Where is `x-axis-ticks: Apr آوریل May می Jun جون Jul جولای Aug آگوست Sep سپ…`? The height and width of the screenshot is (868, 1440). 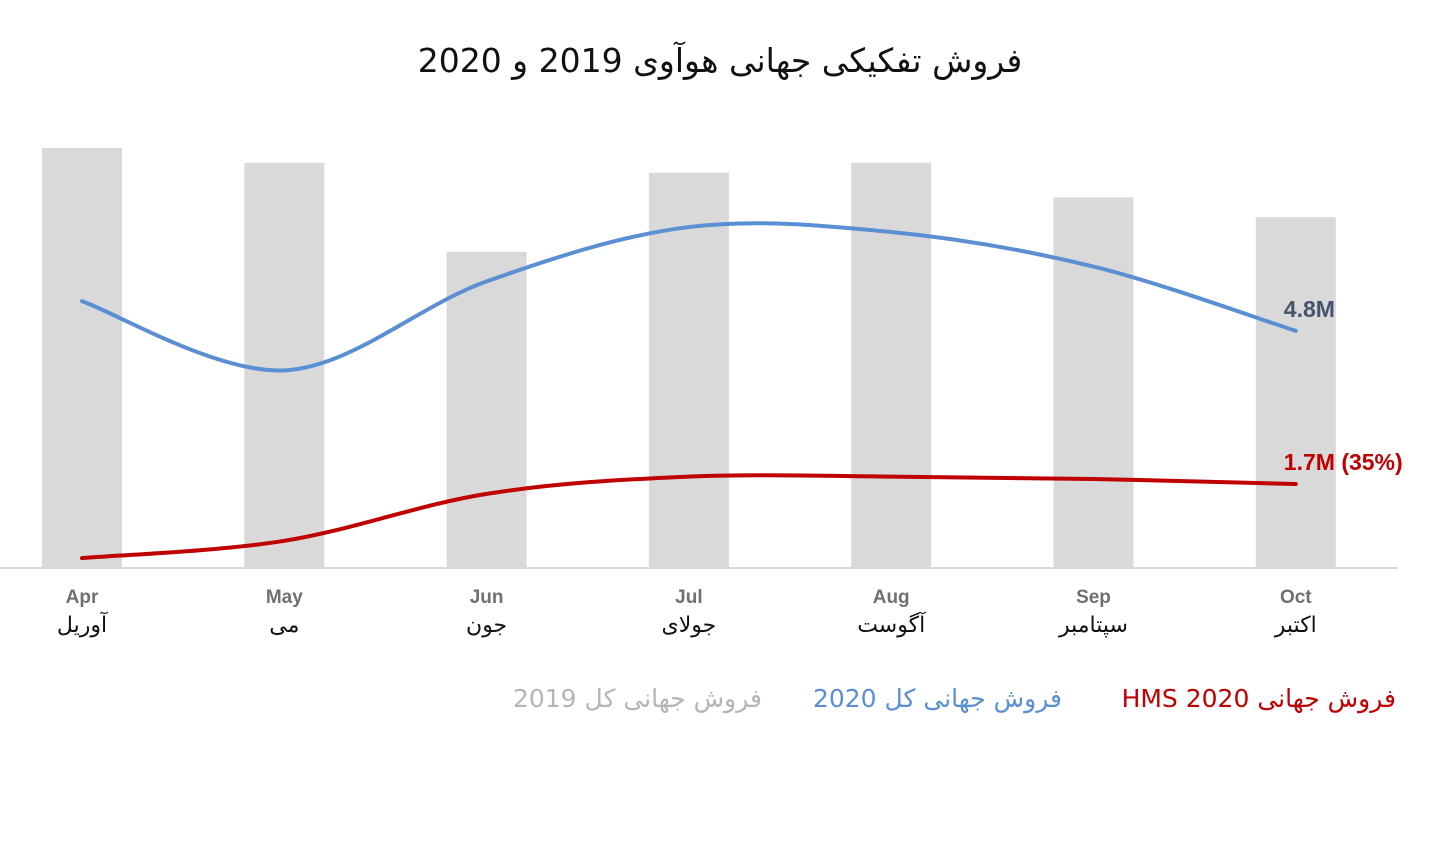 x-axis-ticks: Apr آوریل May می Jun جون Jul جولای Aug آگوست Sep سپ… is located at coordinates (687, 612).